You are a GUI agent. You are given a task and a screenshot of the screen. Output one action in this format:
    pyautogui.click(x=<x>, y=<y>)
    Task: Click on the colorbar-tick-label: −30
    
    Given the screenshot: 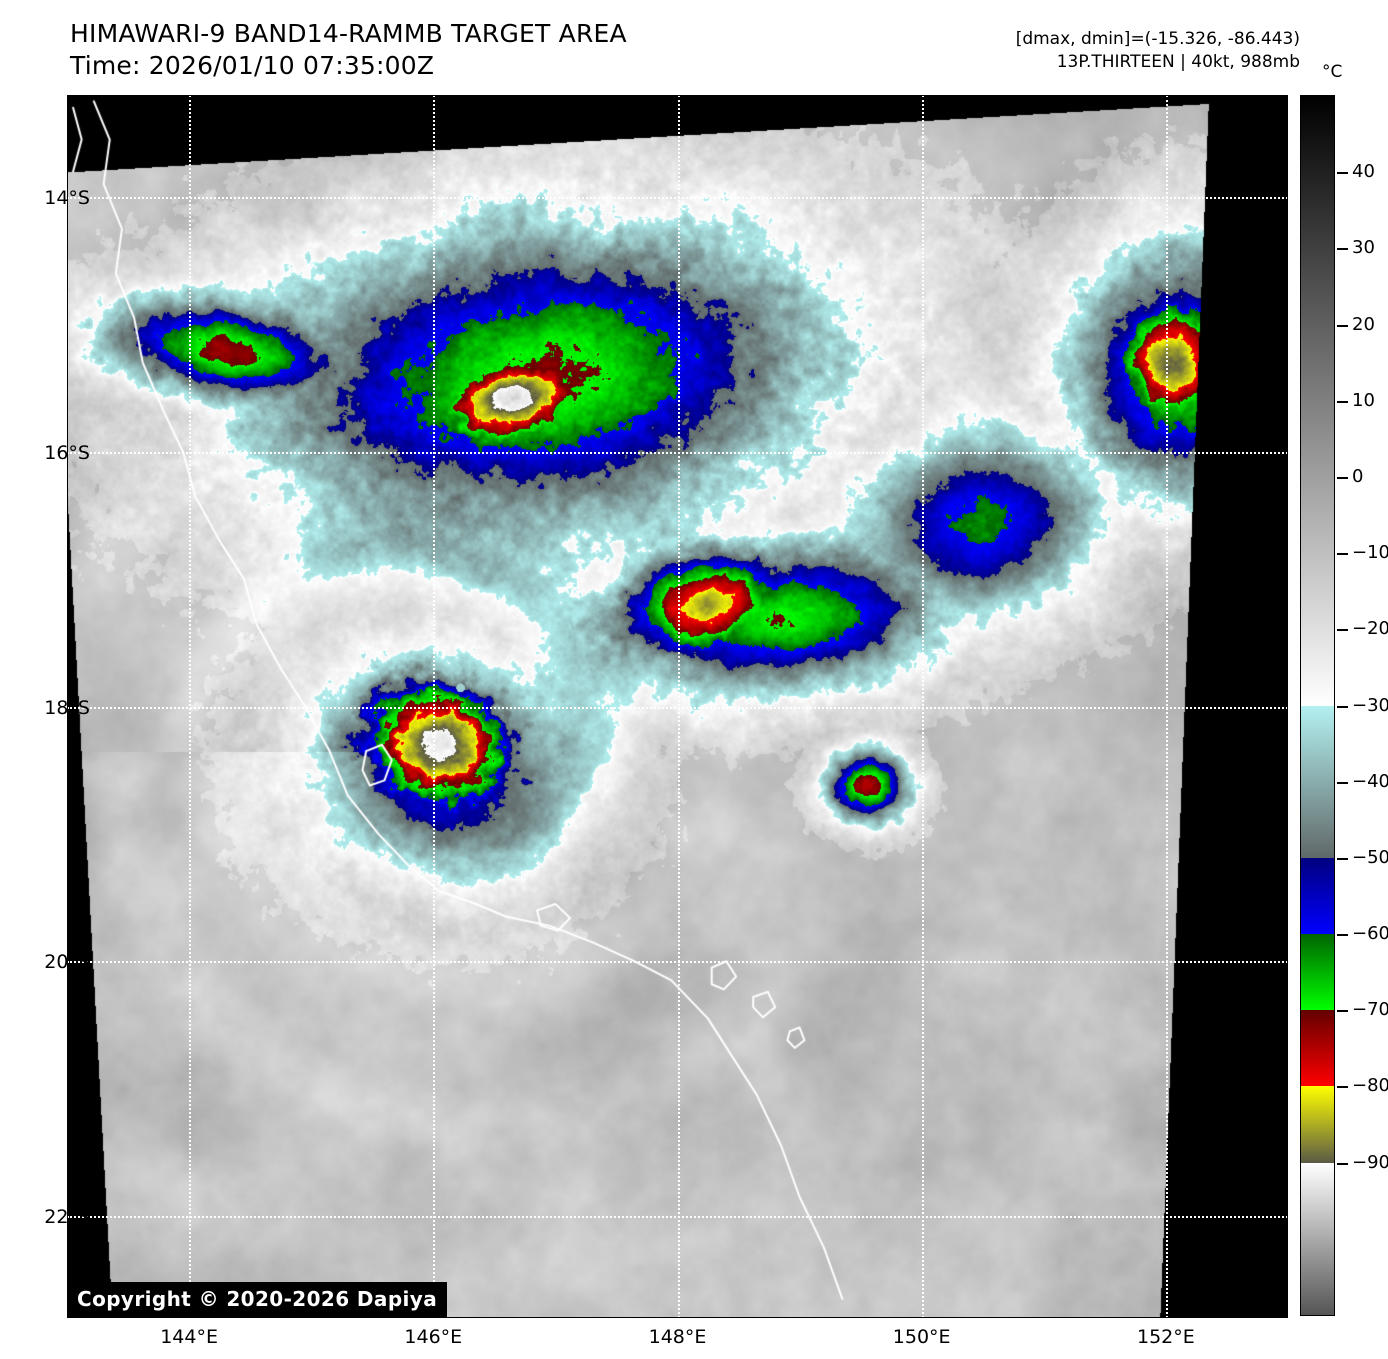 What is the action you would take?
    pyautogui.click(x=1370, y=705)
    